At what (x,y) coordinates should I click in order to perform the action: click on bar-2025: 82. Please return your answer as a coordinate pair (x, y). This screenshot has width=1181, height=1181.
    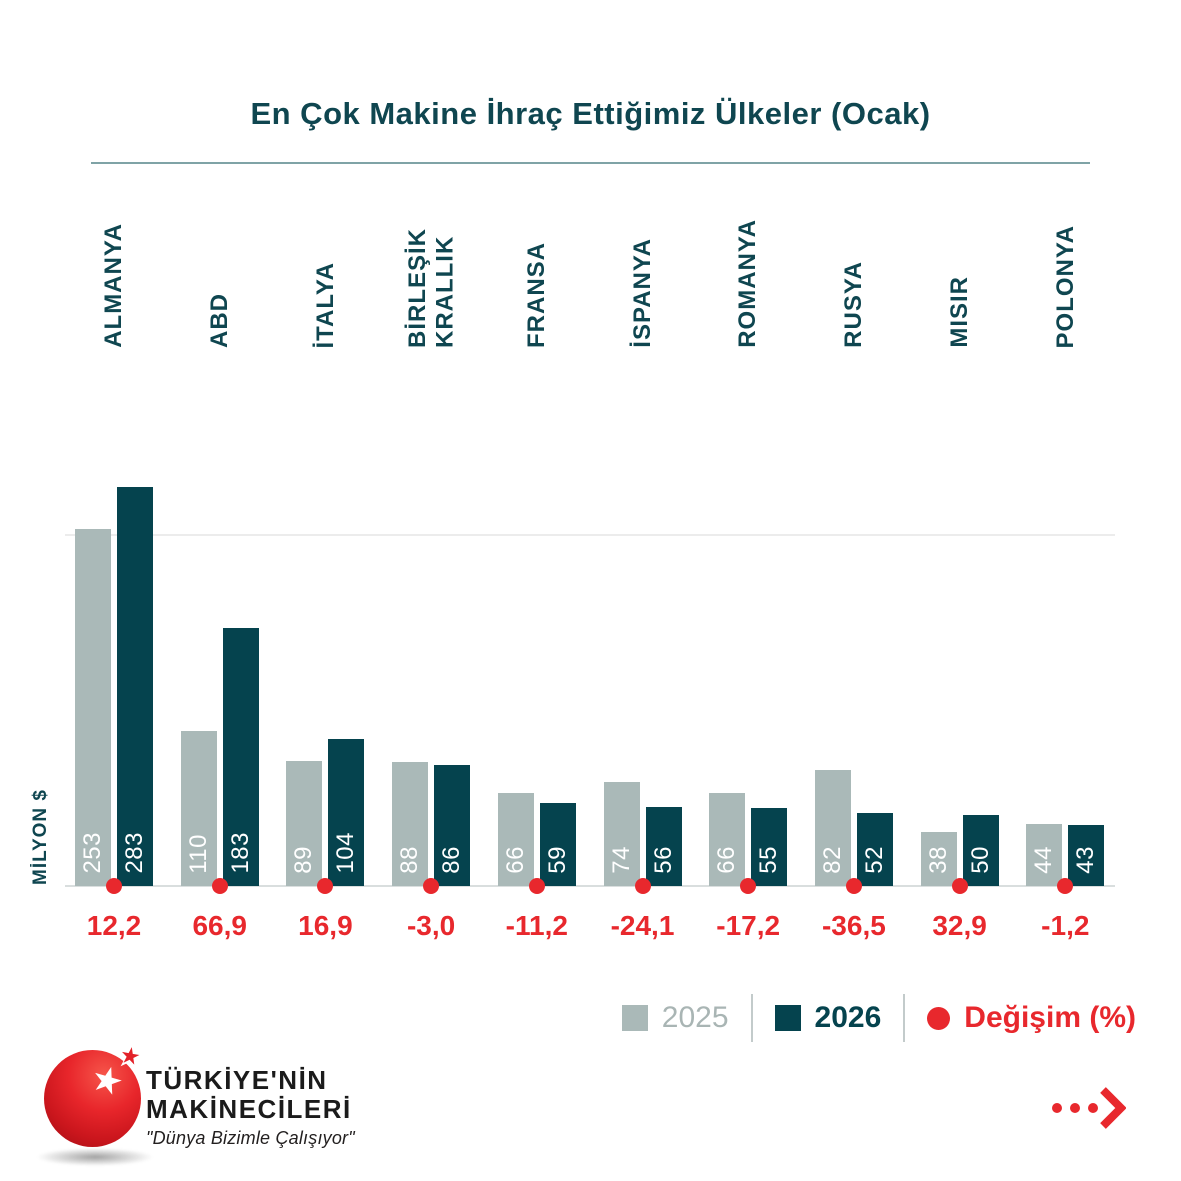
    Looking at the image, I should click on (832, 828).